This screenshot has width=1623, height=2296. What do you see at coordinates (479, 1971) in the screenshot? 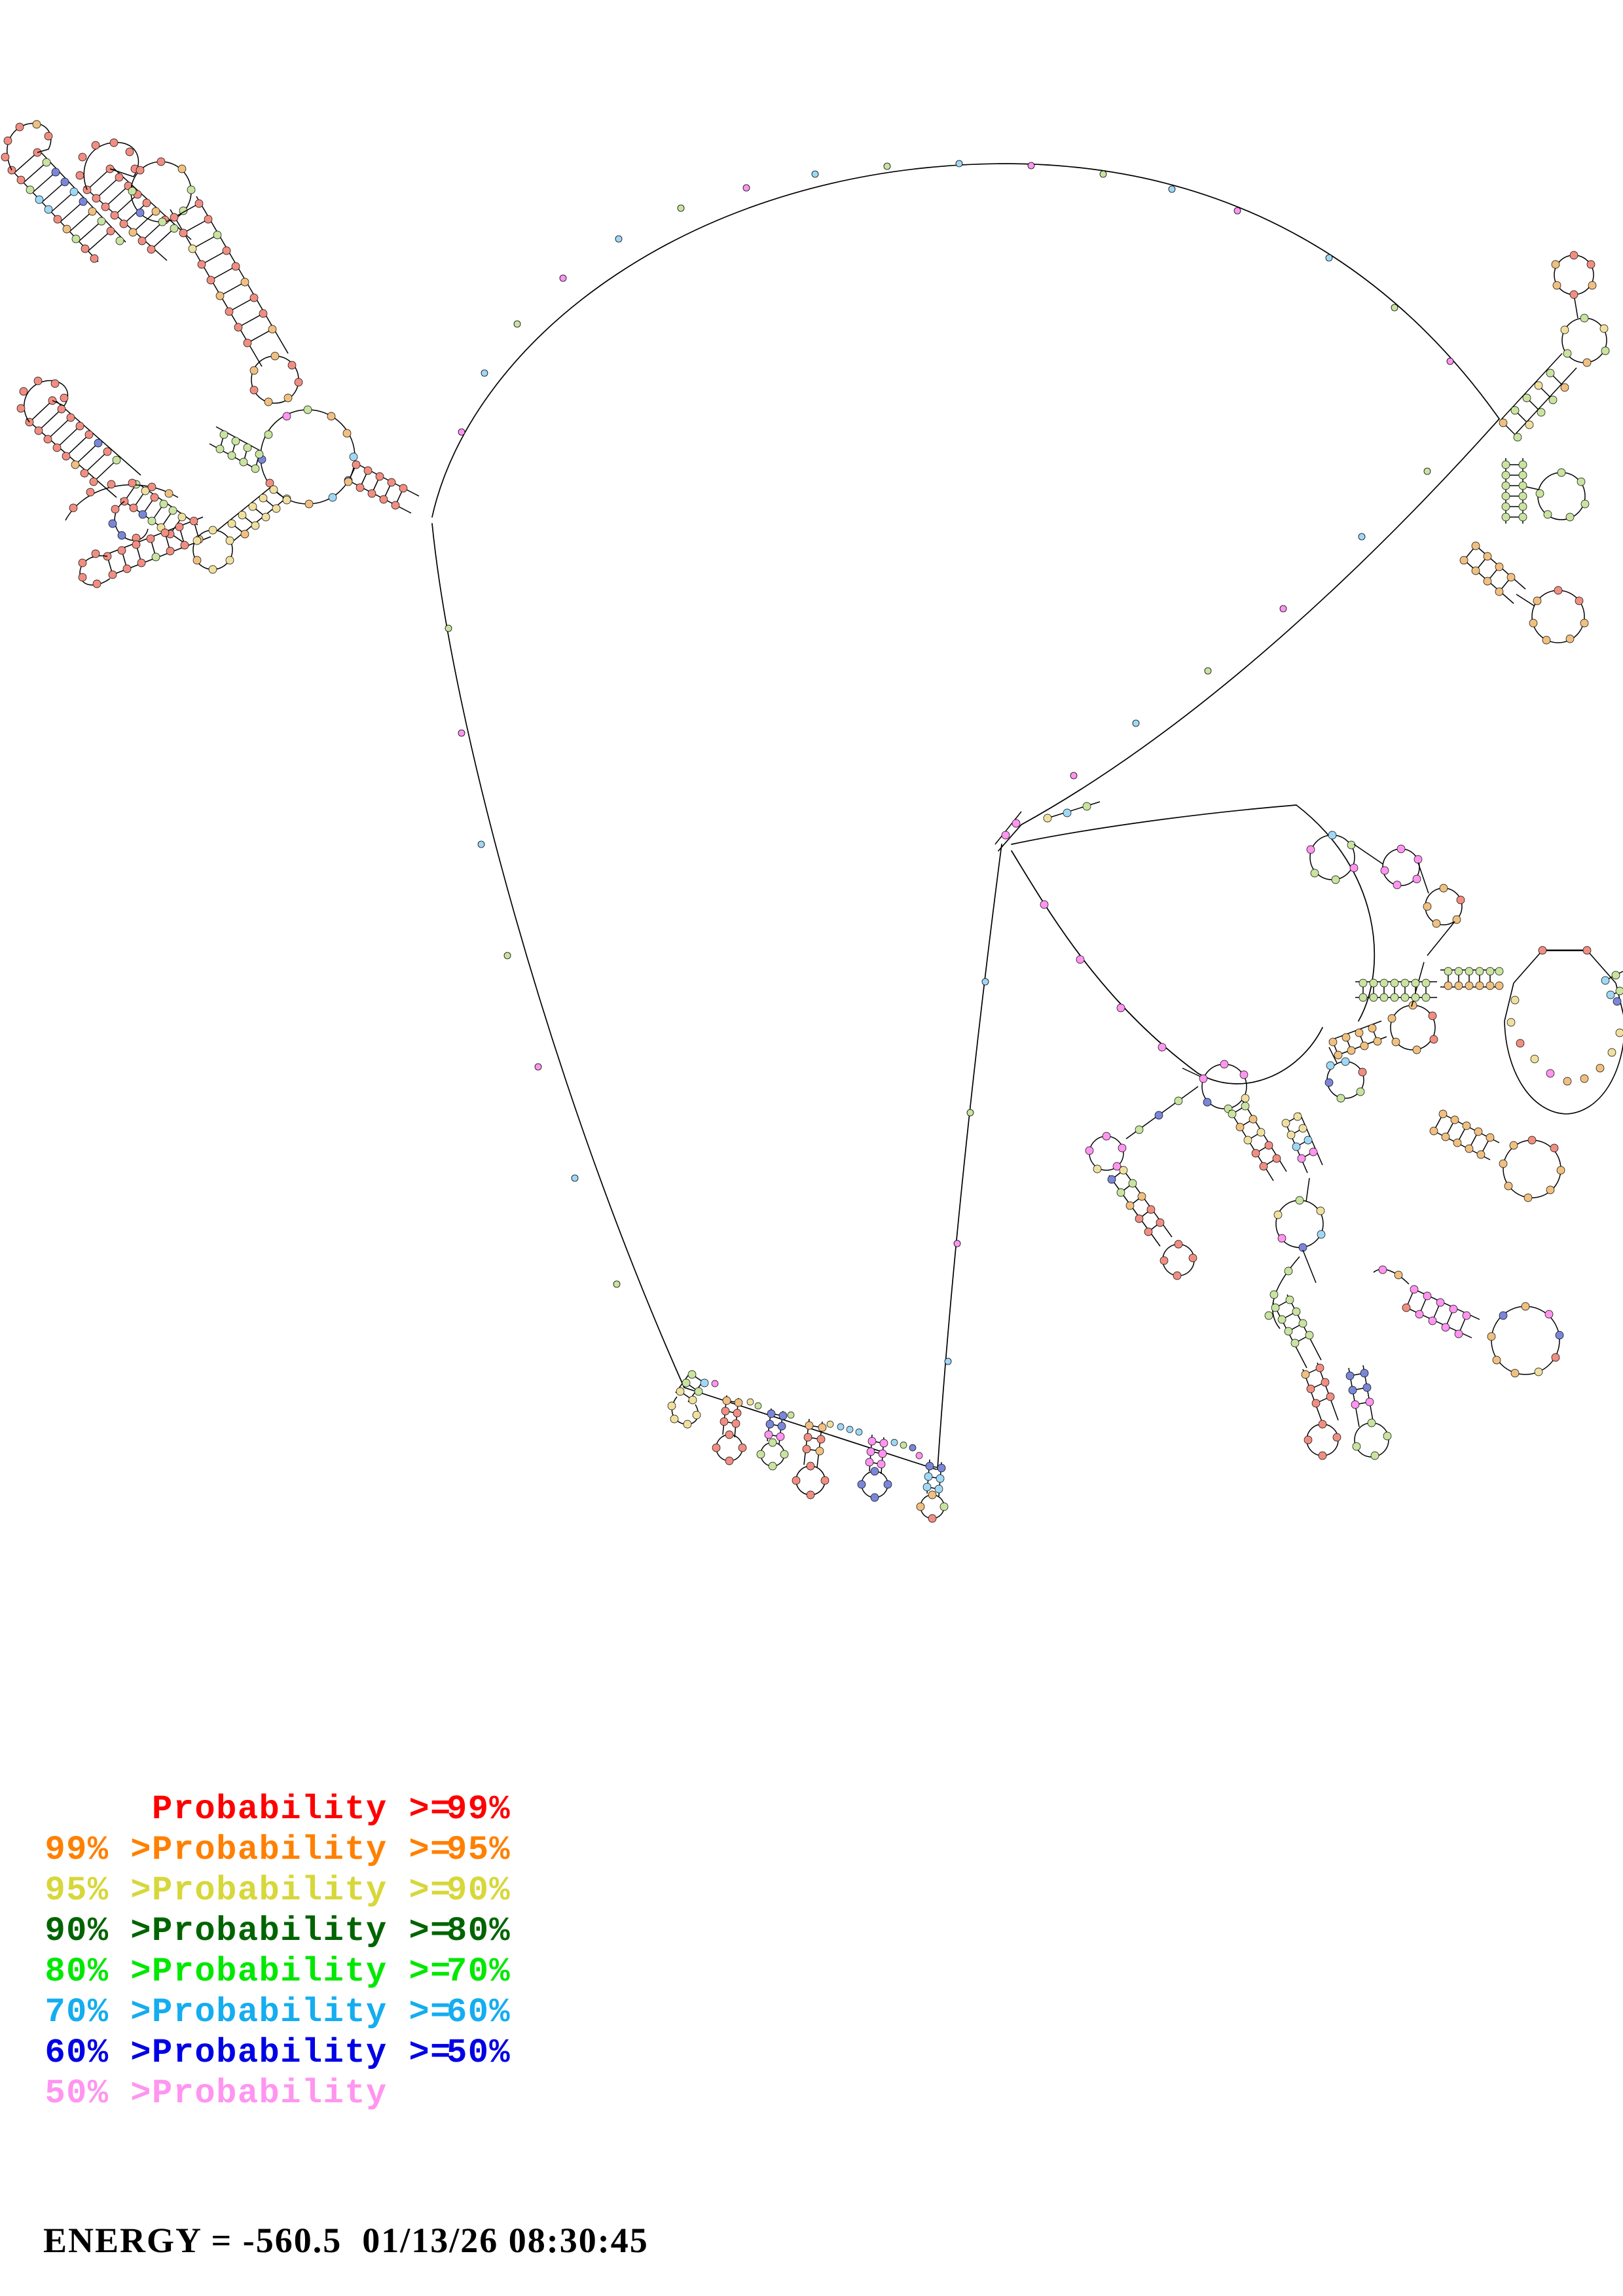
I see `legend-threshold: 70%` at bounding box center [479, 1971].